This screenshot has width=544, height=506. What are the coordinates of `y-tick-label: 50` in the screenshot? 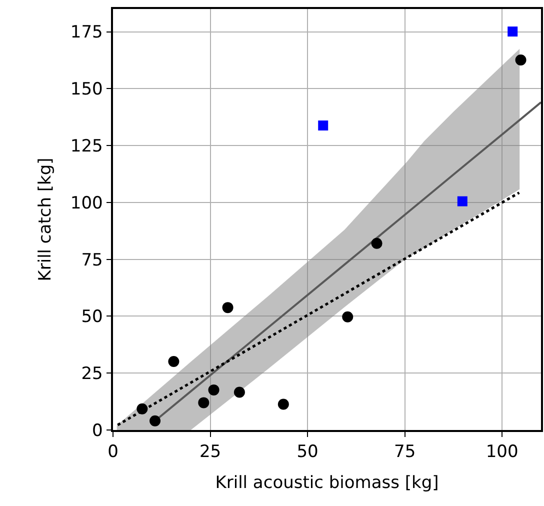 It's located at (92, 317).